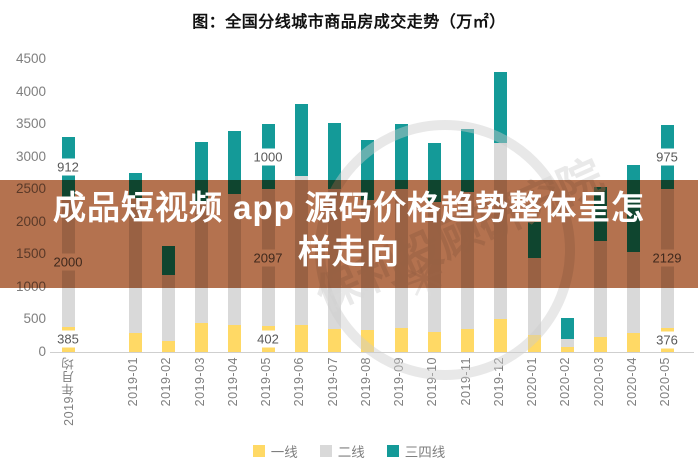 Image resolution: width=698 pixels, height=470 pixels. I want to click on y-axis-tick-label: 4500, so click(30, 58).